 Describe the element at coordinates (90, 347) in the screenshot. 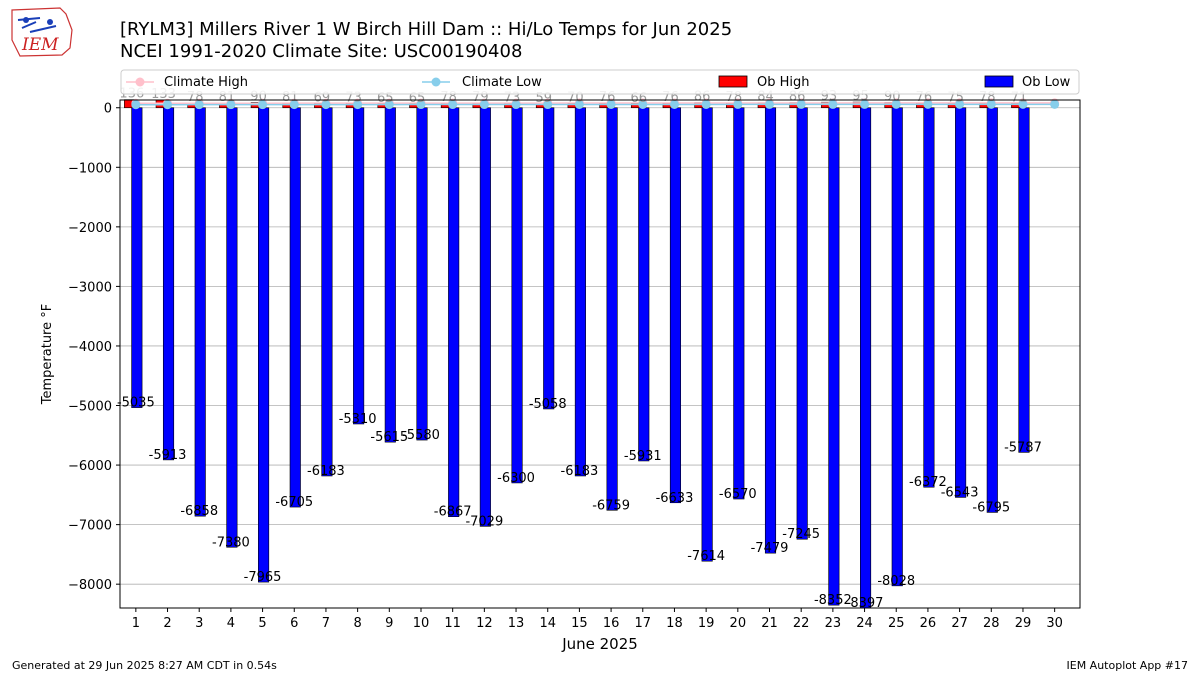

I see `y-tick-label: −4000` at that location.